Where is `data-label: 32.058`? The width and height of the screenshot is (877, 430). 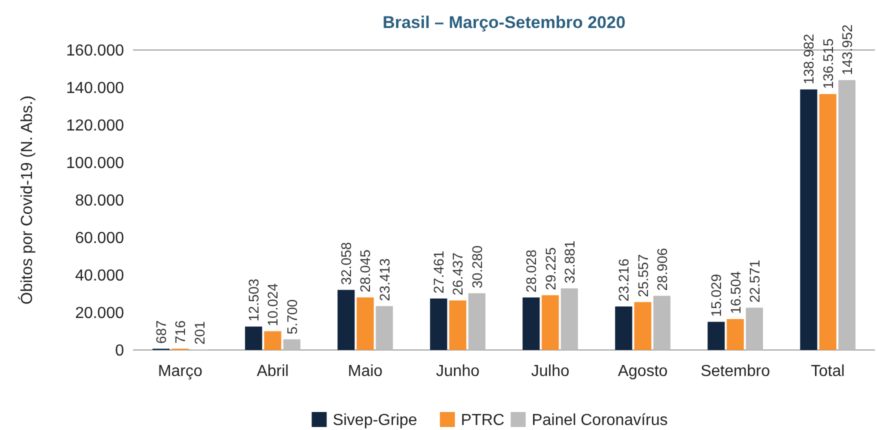 data-label: 32.058 is located at coordinates (346, 263).